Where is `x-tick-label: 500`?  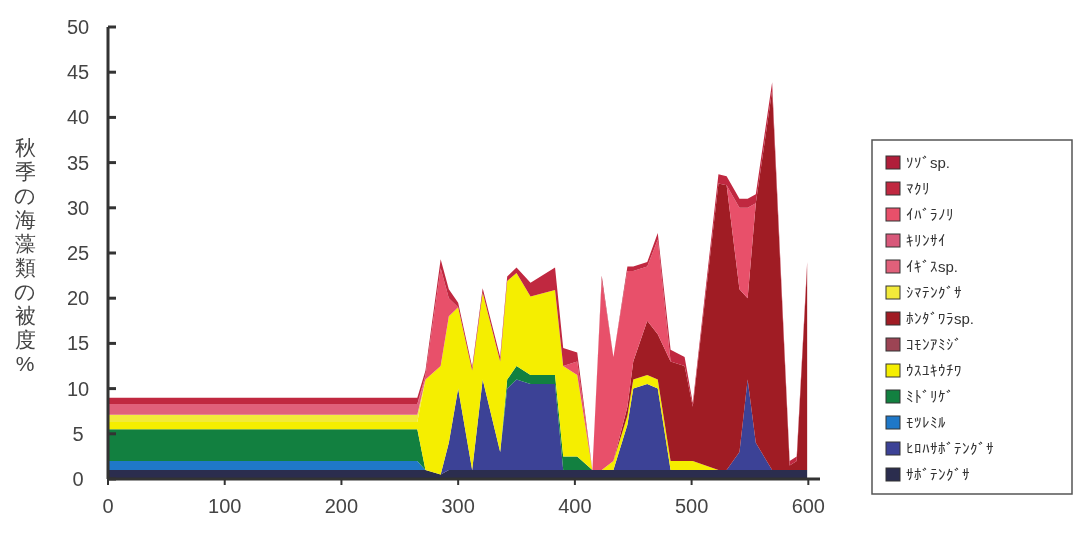
x-tick-label: 500 is located at coordinates (691, 506).